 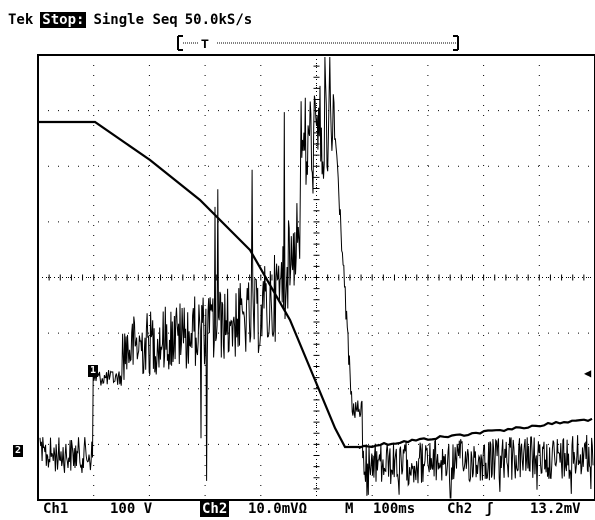 I want to click on ch2-label: Ch2, so click(x=215, y=509).